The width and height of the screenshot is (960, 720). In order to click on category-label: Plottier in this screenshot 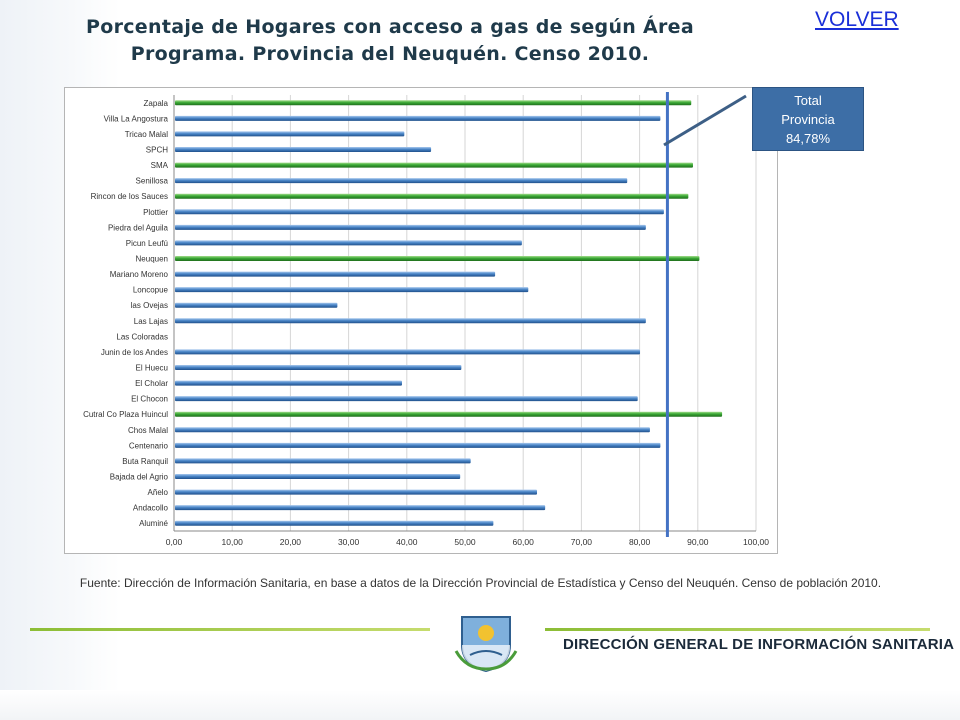, I will do `click(155, 212)`.